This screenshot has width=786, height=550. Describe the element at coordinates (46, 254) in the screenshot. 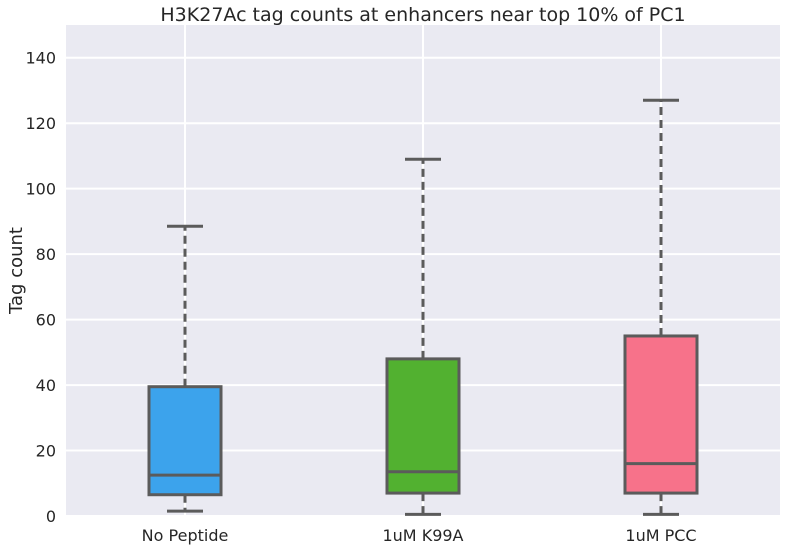

I see `y-tick-label: 80` at that location.